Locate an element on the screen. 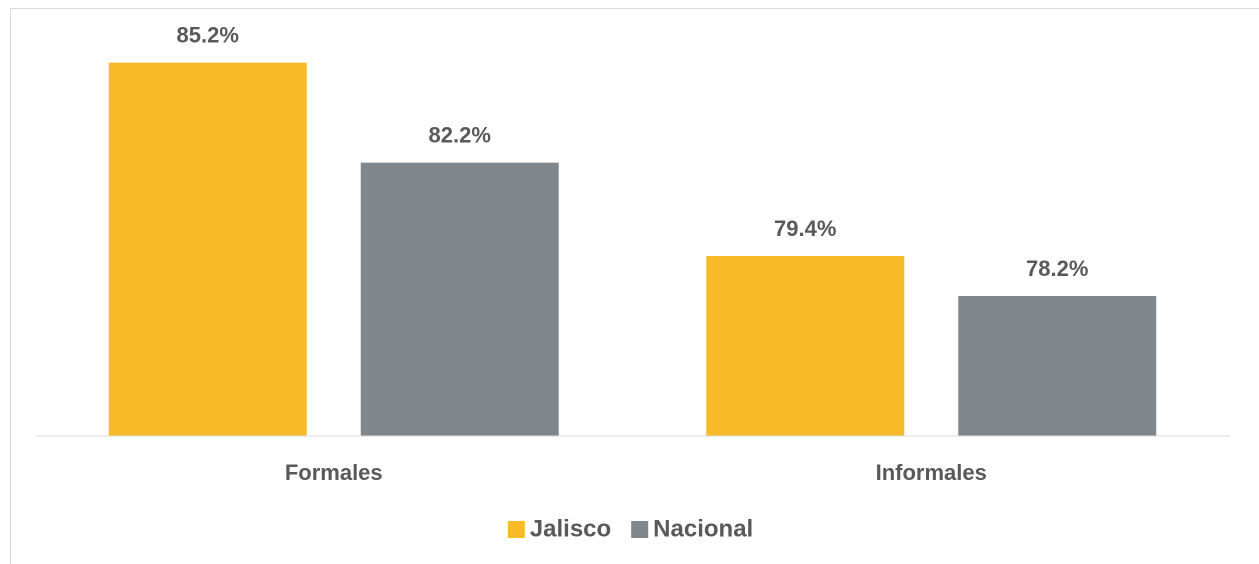  data-label: 85.2% is located at coordinates (208, 34).